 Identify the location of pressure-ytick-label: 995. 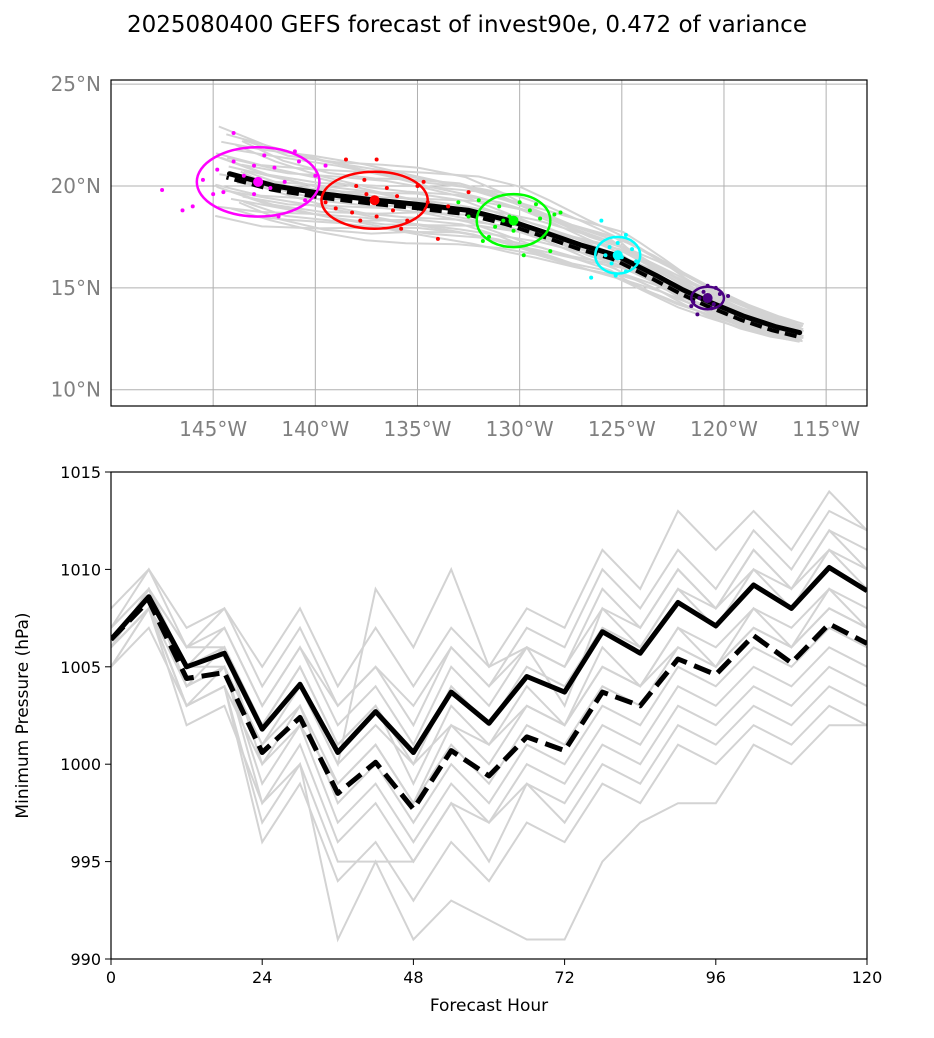
(85, 862).